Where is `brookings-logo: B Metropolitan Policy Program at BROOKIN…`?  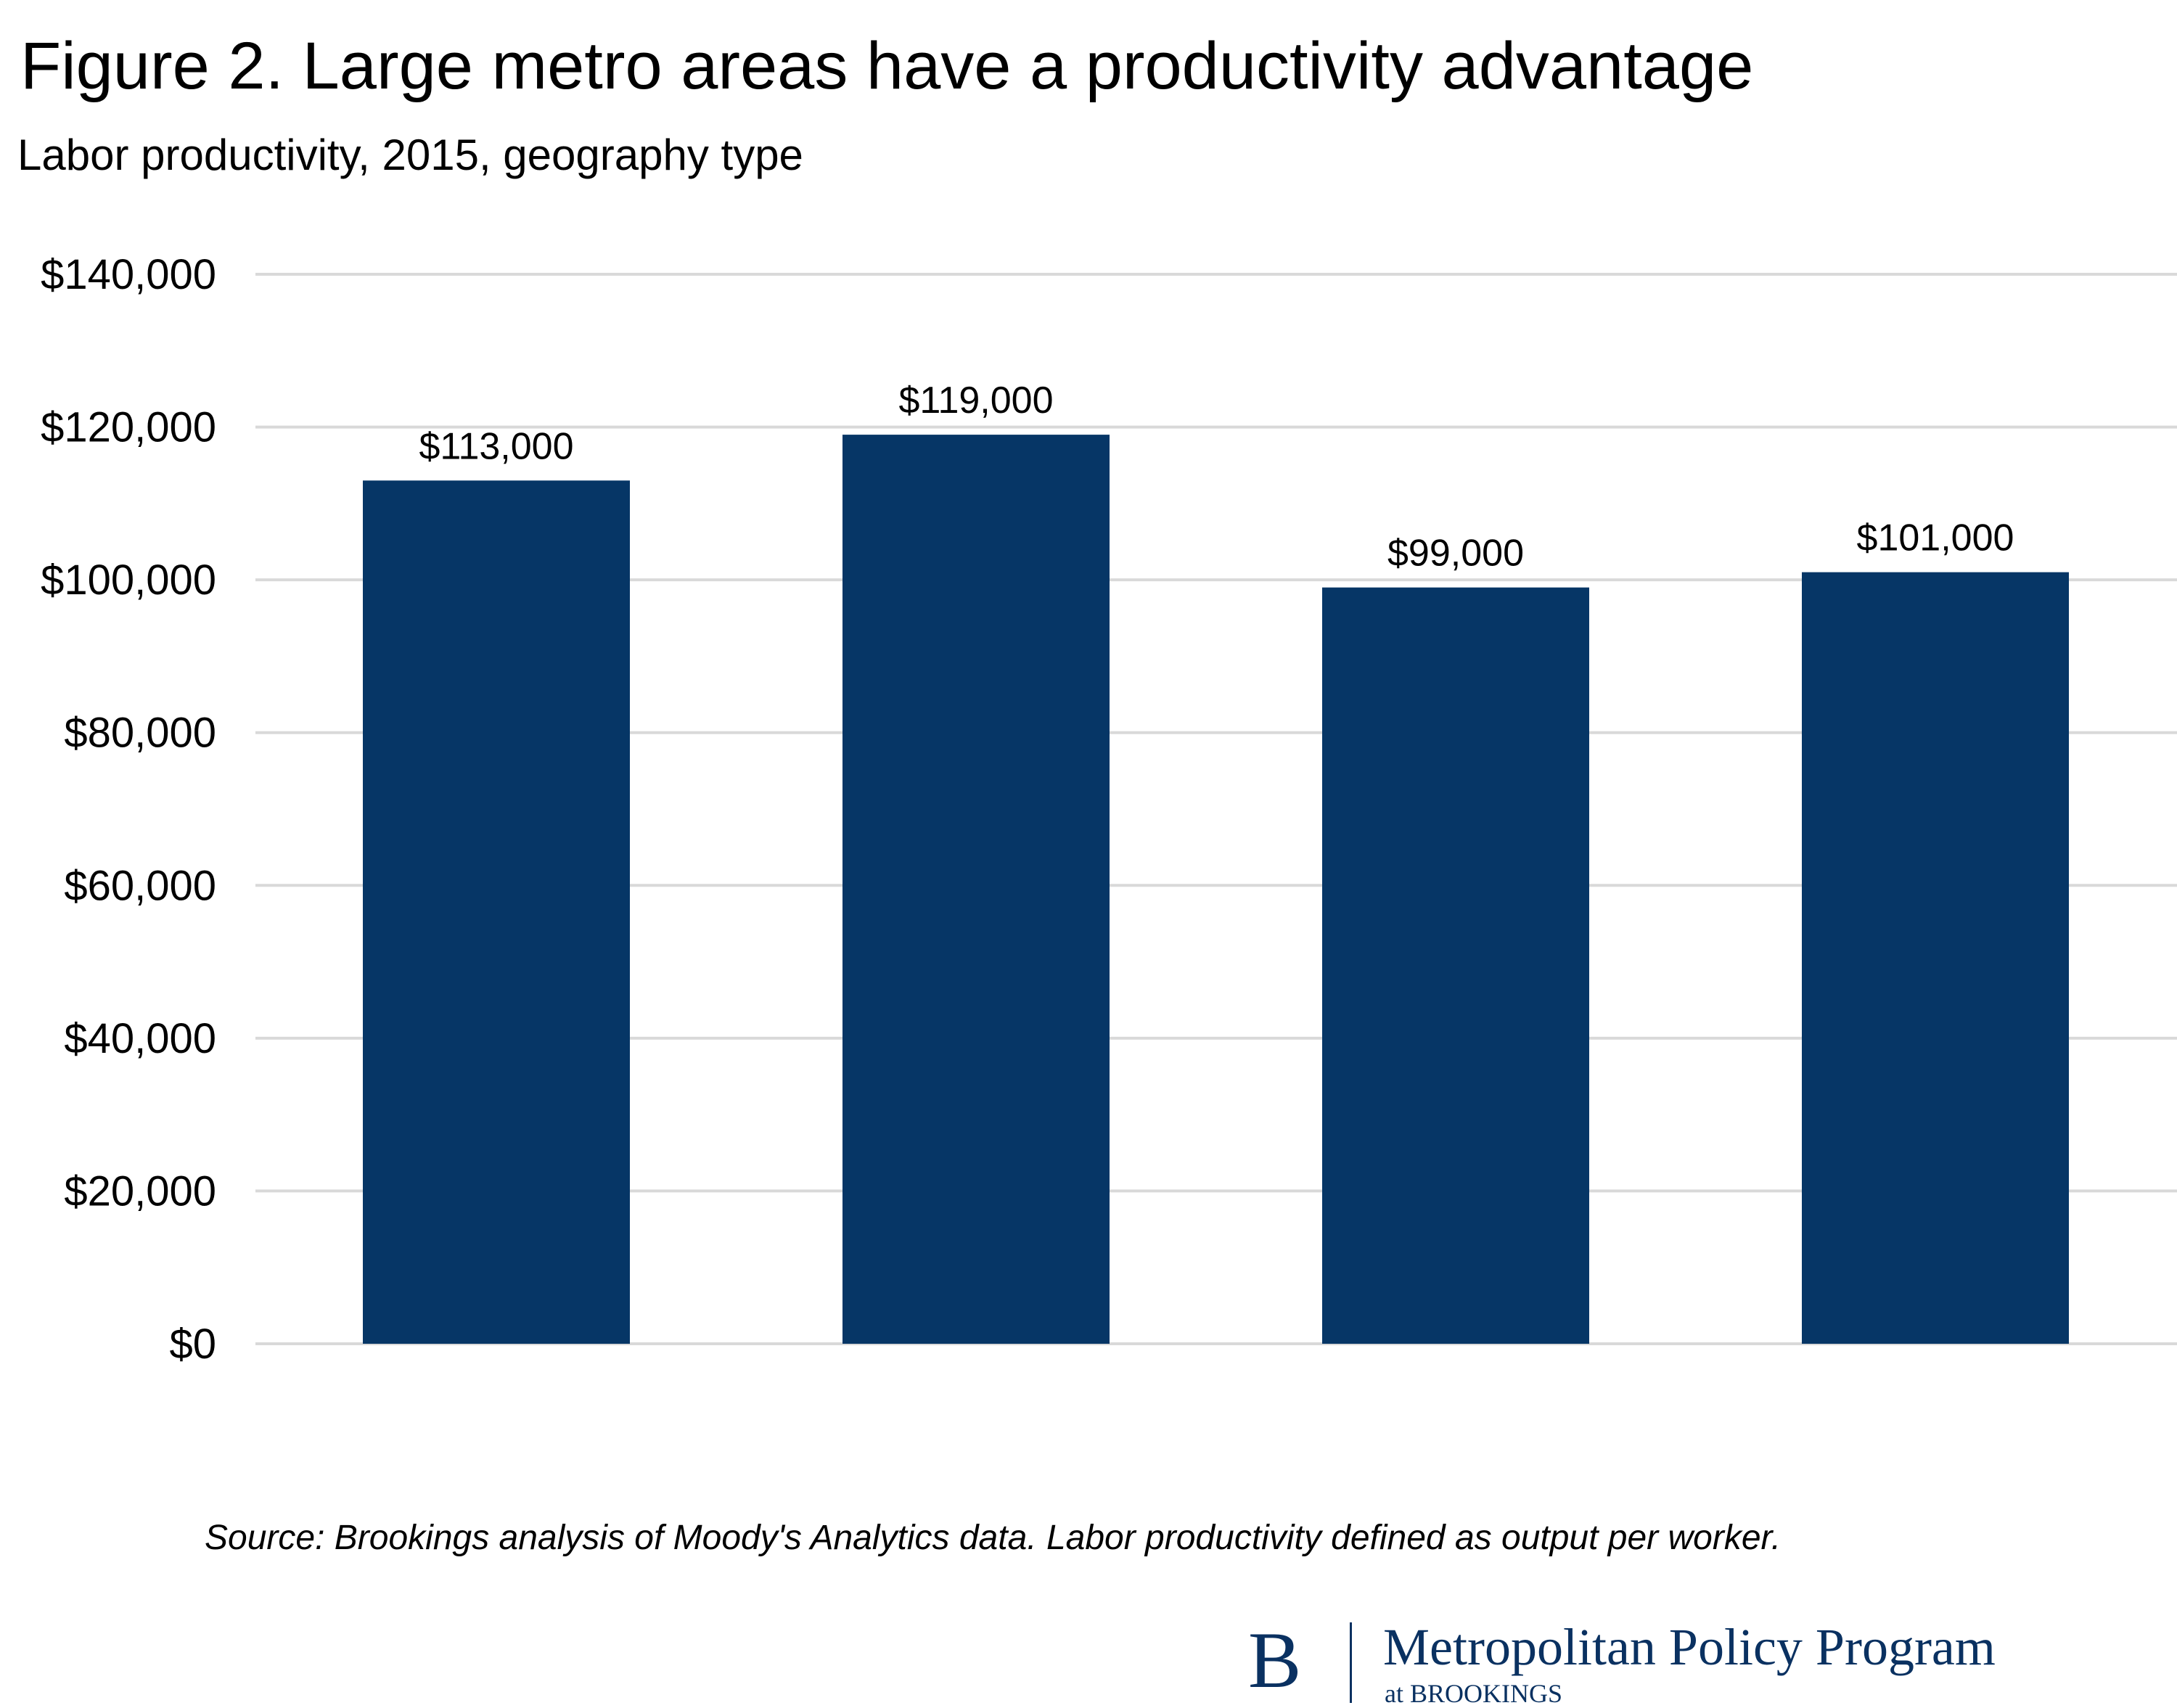
brookings-logo: B Metropolitan Policy Program at BROOKIN… is located at coordinates (1683, 1662).